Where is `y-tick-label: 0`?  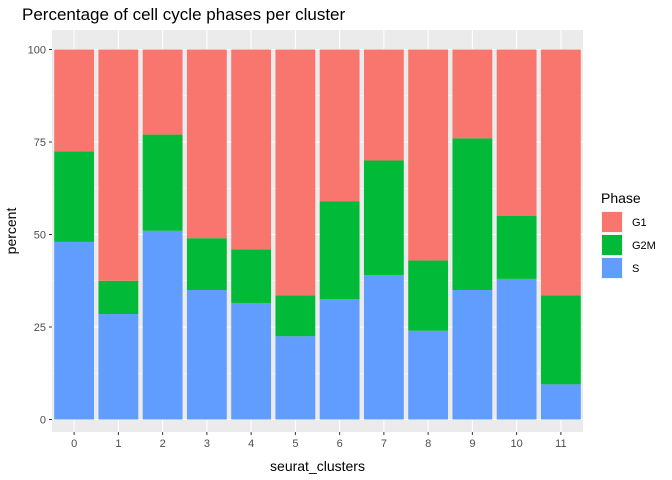
y-tick-label: 0 is located at coordinates (43, 421).